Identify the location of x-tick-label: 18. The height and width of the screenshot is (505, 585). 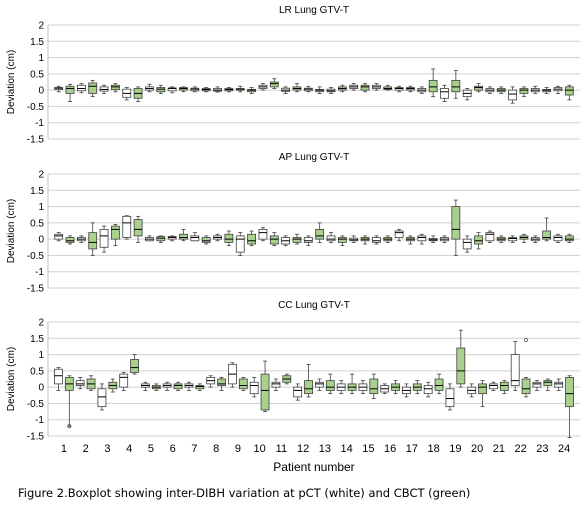
(434, 449).